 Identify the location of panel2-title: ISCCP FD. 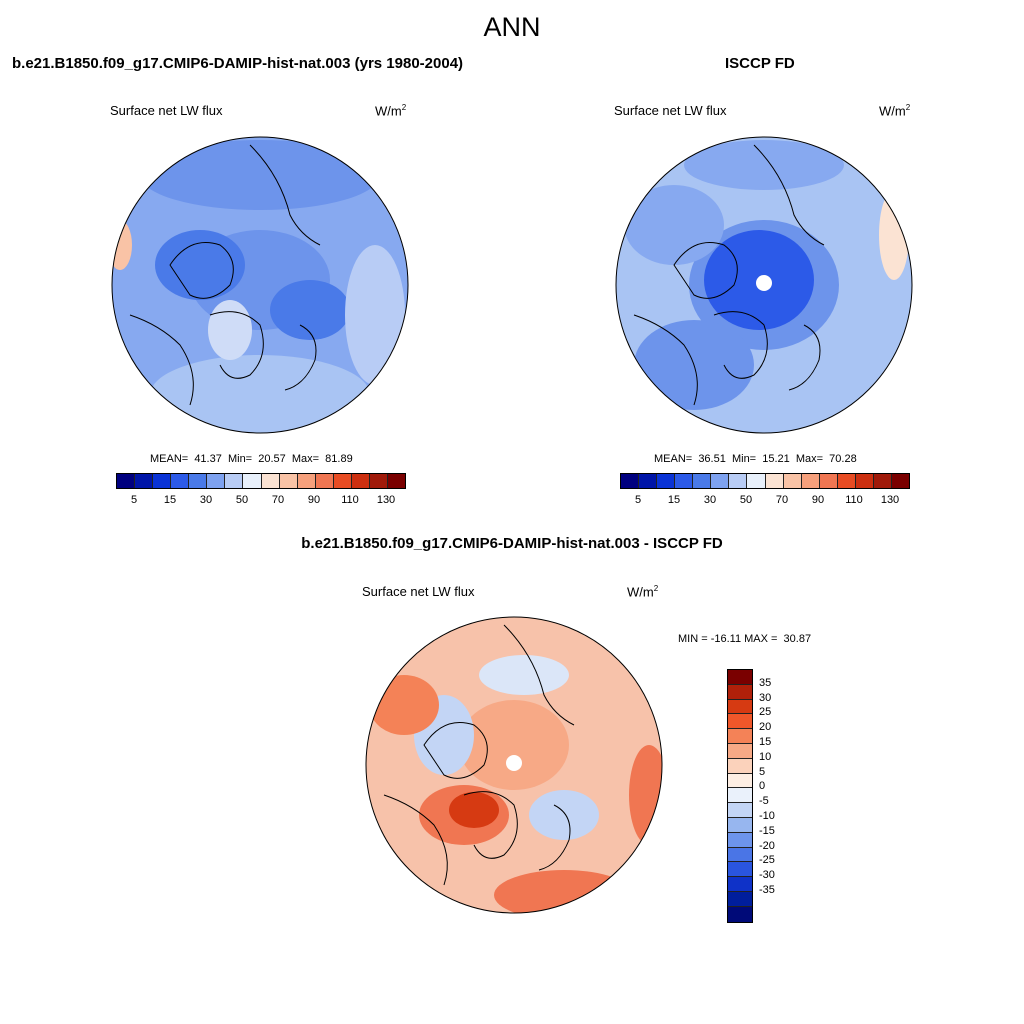
(760, 63).